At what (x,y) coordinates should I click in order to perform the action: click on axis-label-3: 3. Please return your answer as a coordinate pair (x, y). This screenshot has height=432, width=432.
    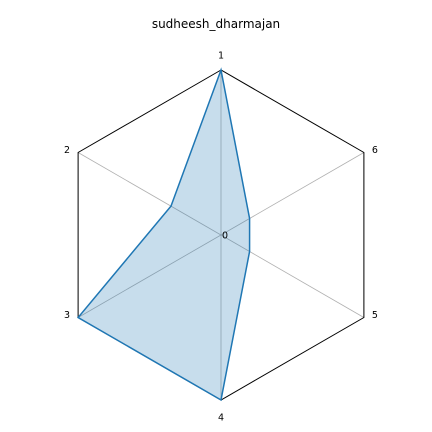
    Looking at the image, I should click on (67, 315).